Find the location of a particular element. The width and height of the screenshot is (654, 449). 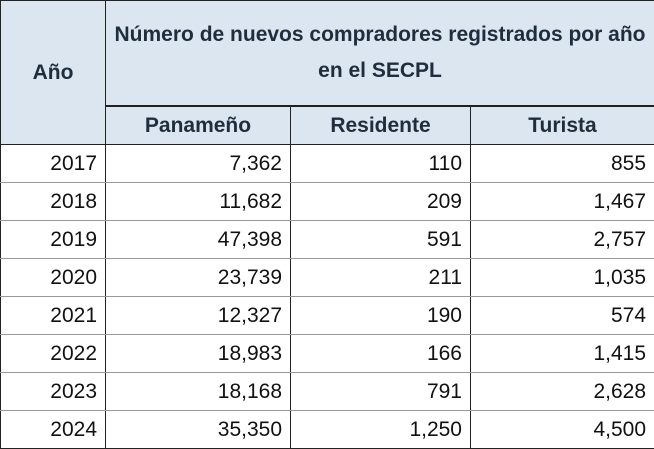

year-cell: 2019 is located at coordinates (53, 240).